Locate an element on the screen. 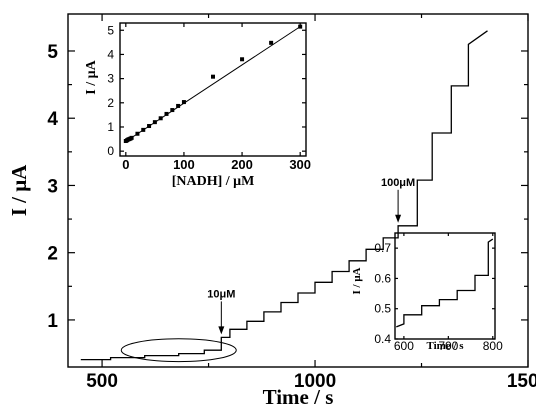 The image size is (536, 411). x-tick-label: 500 is located at coordinates (102, 381).